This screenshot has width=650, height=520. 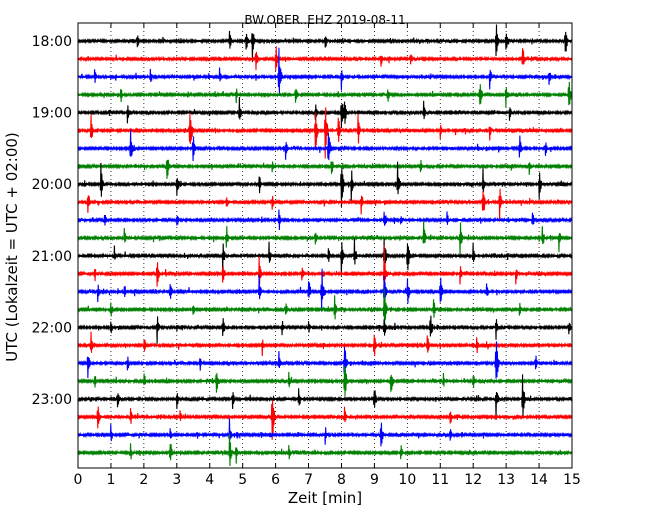 What do you see at coordinates (325, 238) in the screenshot?
I see `trace-2045` at bounding box center [325, 238].